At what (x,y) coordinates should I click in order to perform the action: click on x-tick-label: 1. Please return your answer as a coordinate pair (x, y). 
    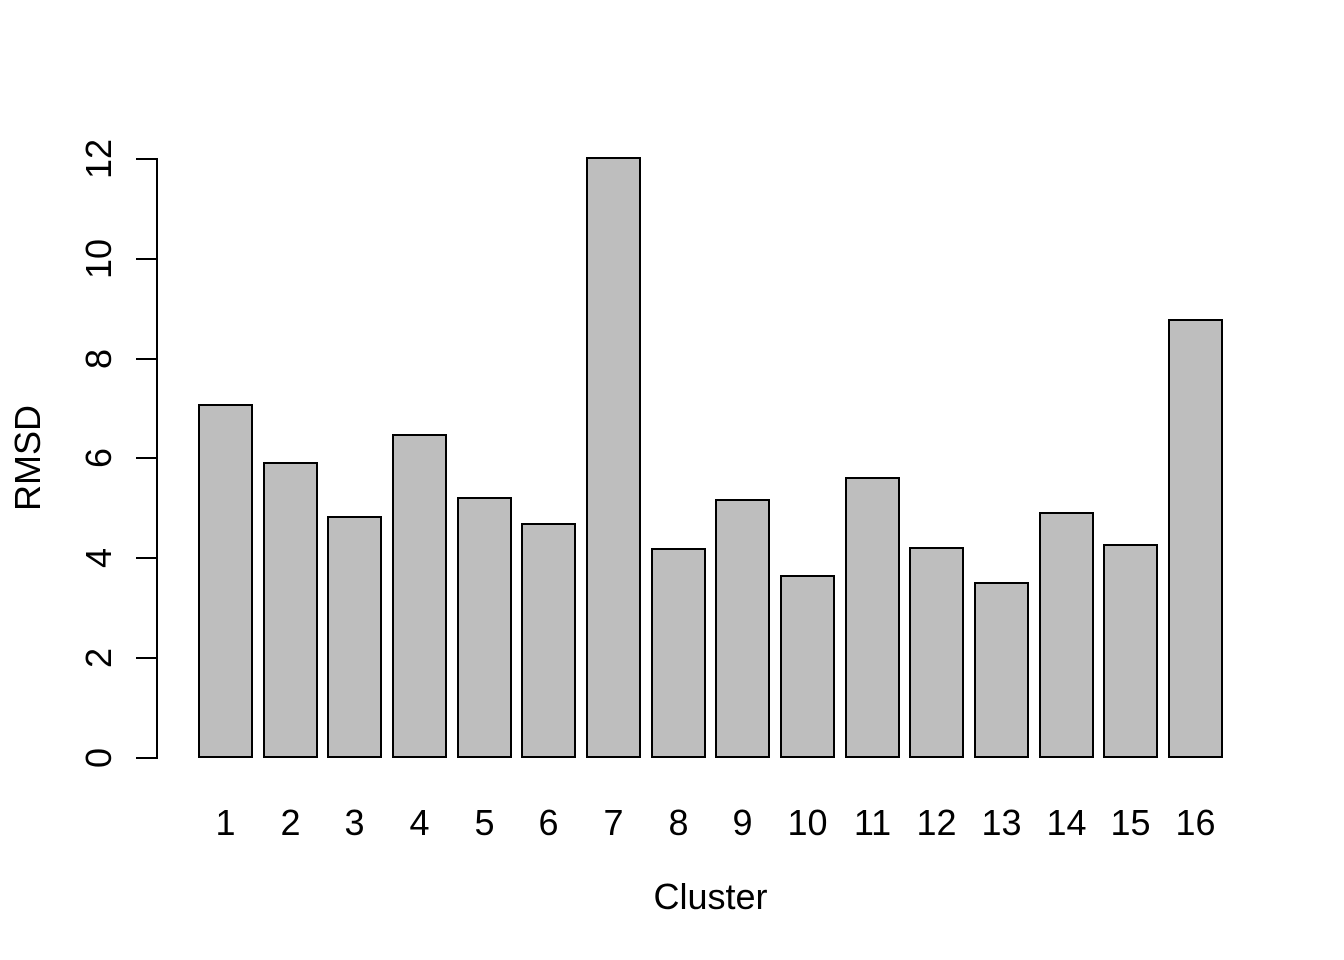
    Looking at the image, I should click on (225, 822).